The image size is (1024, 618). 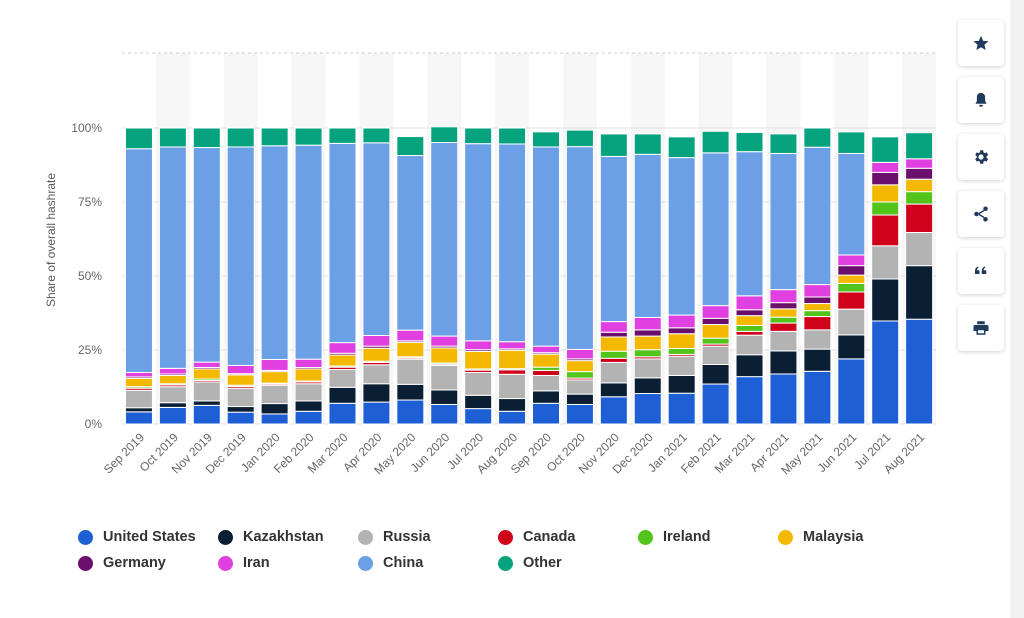 I want to click on bar-segment-canada, so click(x=546, y=372).